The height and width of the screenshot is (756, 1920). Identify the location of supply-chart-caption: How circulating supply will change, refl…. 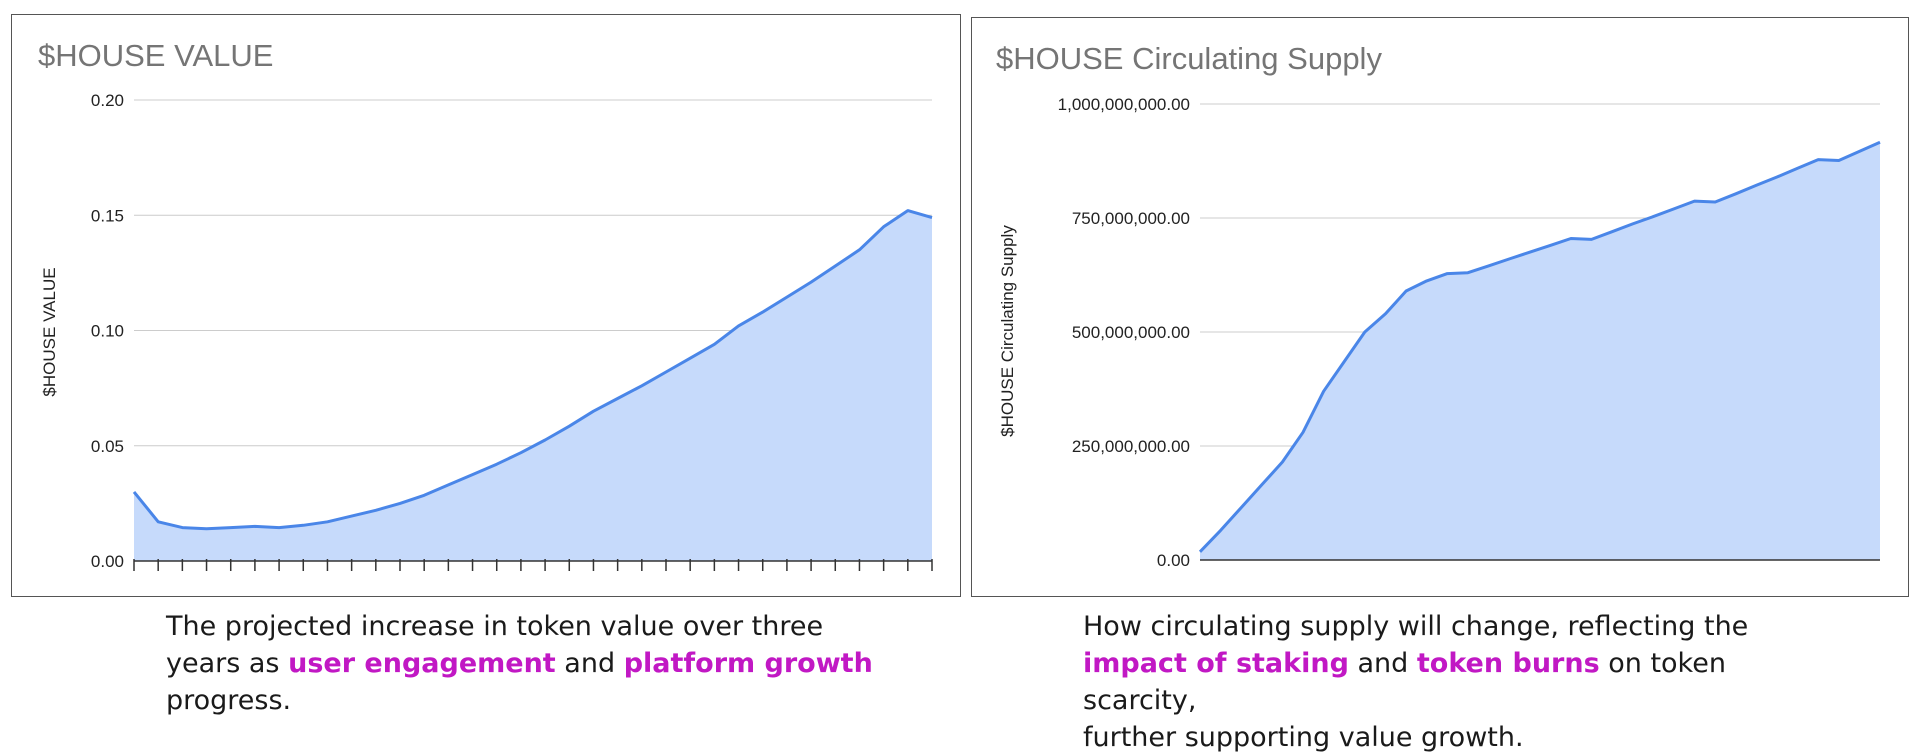
(1463, 682).